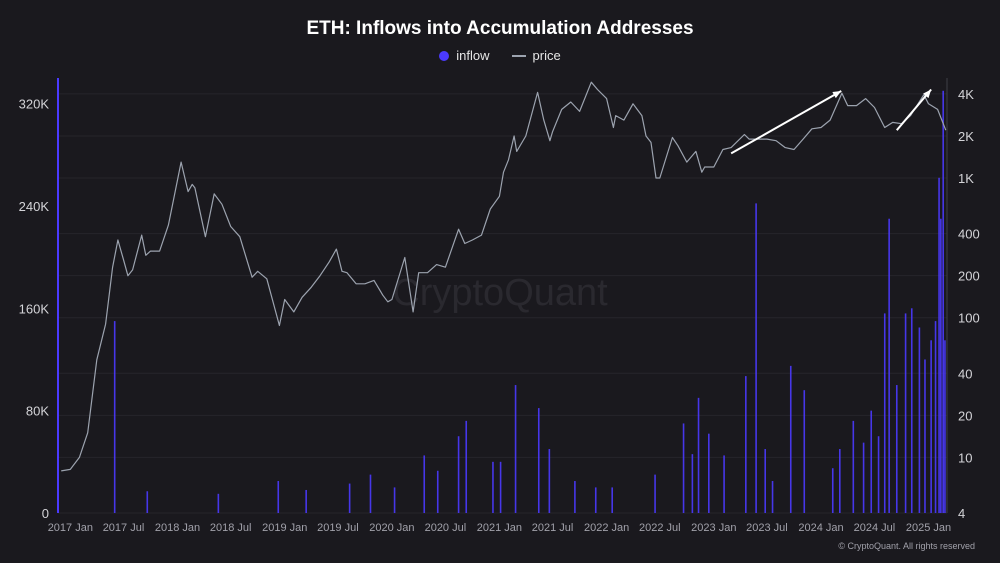  Describe the element at coordinates (713, 528) in the screenshot. I see `x-tick: 2023 Jan` at that location.